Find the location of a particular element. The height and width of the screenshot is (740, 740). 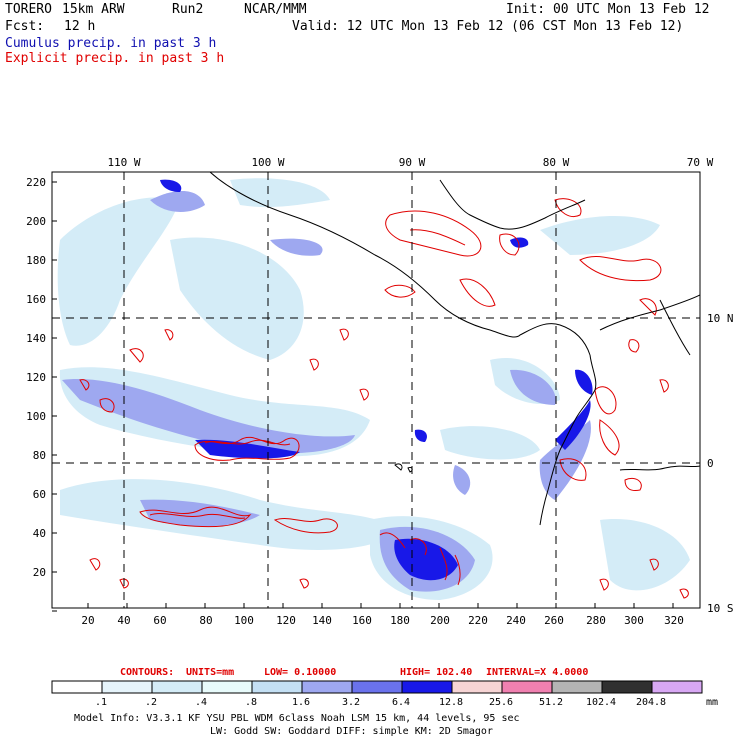

colorbar-label: 204.8 is located at coordinates (651, 702).